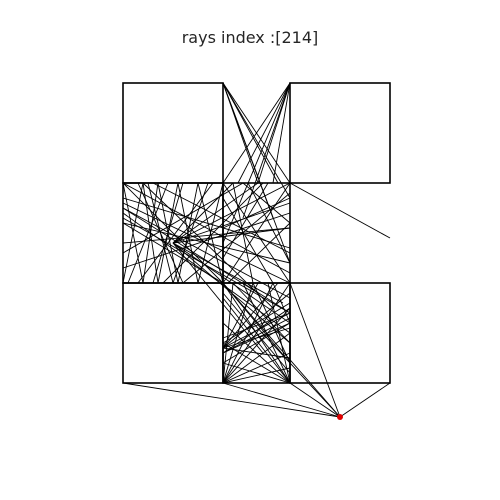  I want to click on source-point, so click(340, 417).